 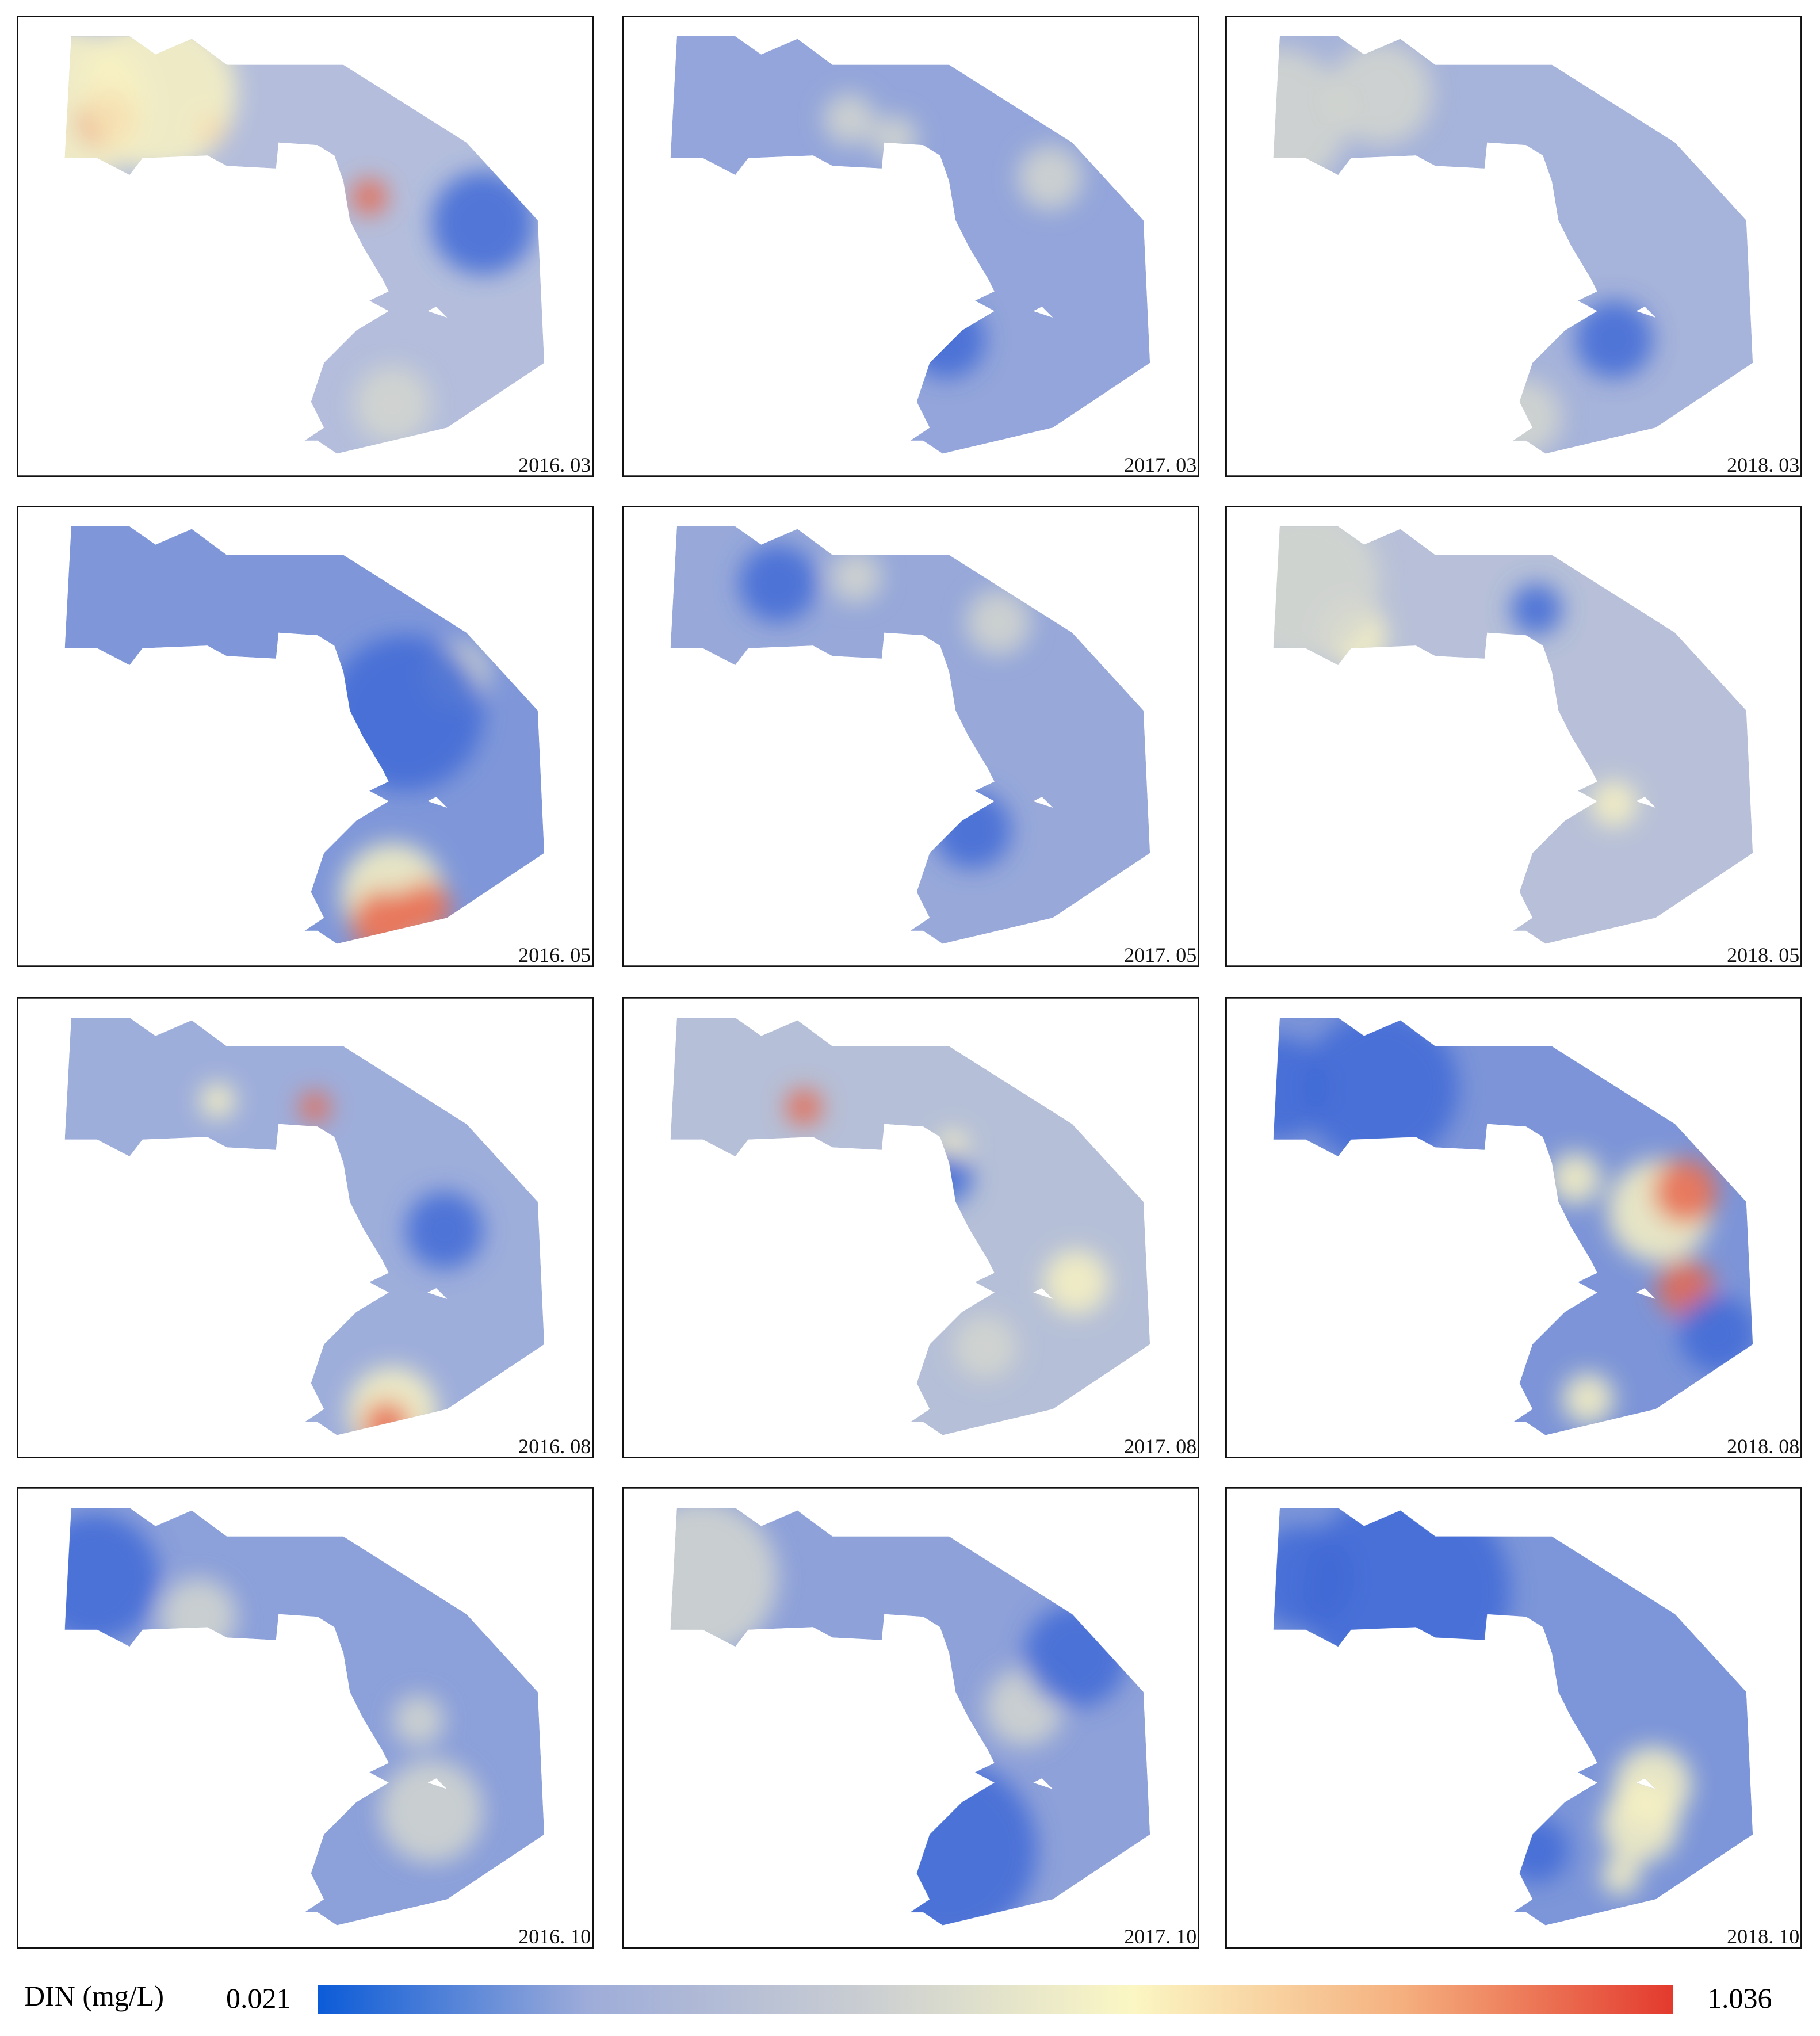 I want to click on panel-label: 2016. 05, so click(x=554, y=955).